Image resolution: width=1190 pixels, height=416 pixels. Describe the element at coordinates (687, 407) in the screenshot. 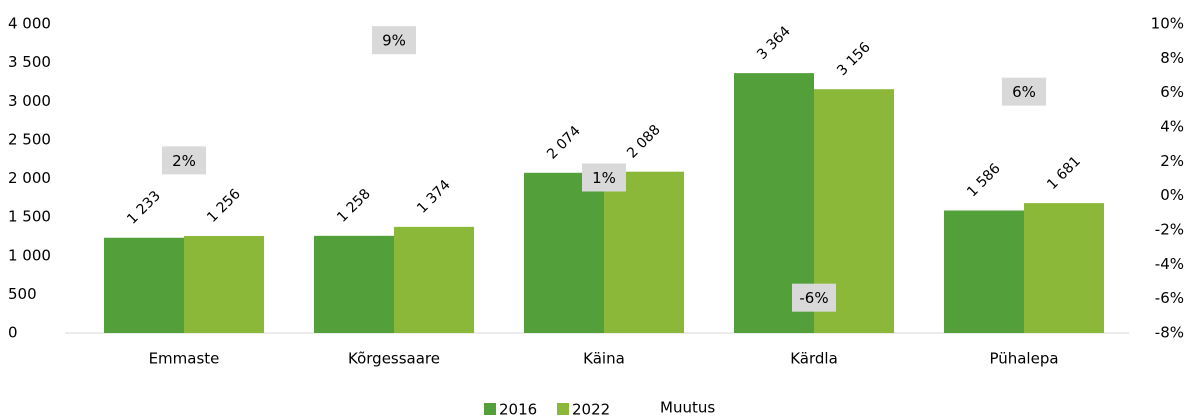

I see `legend-label: Muutus` at that location.